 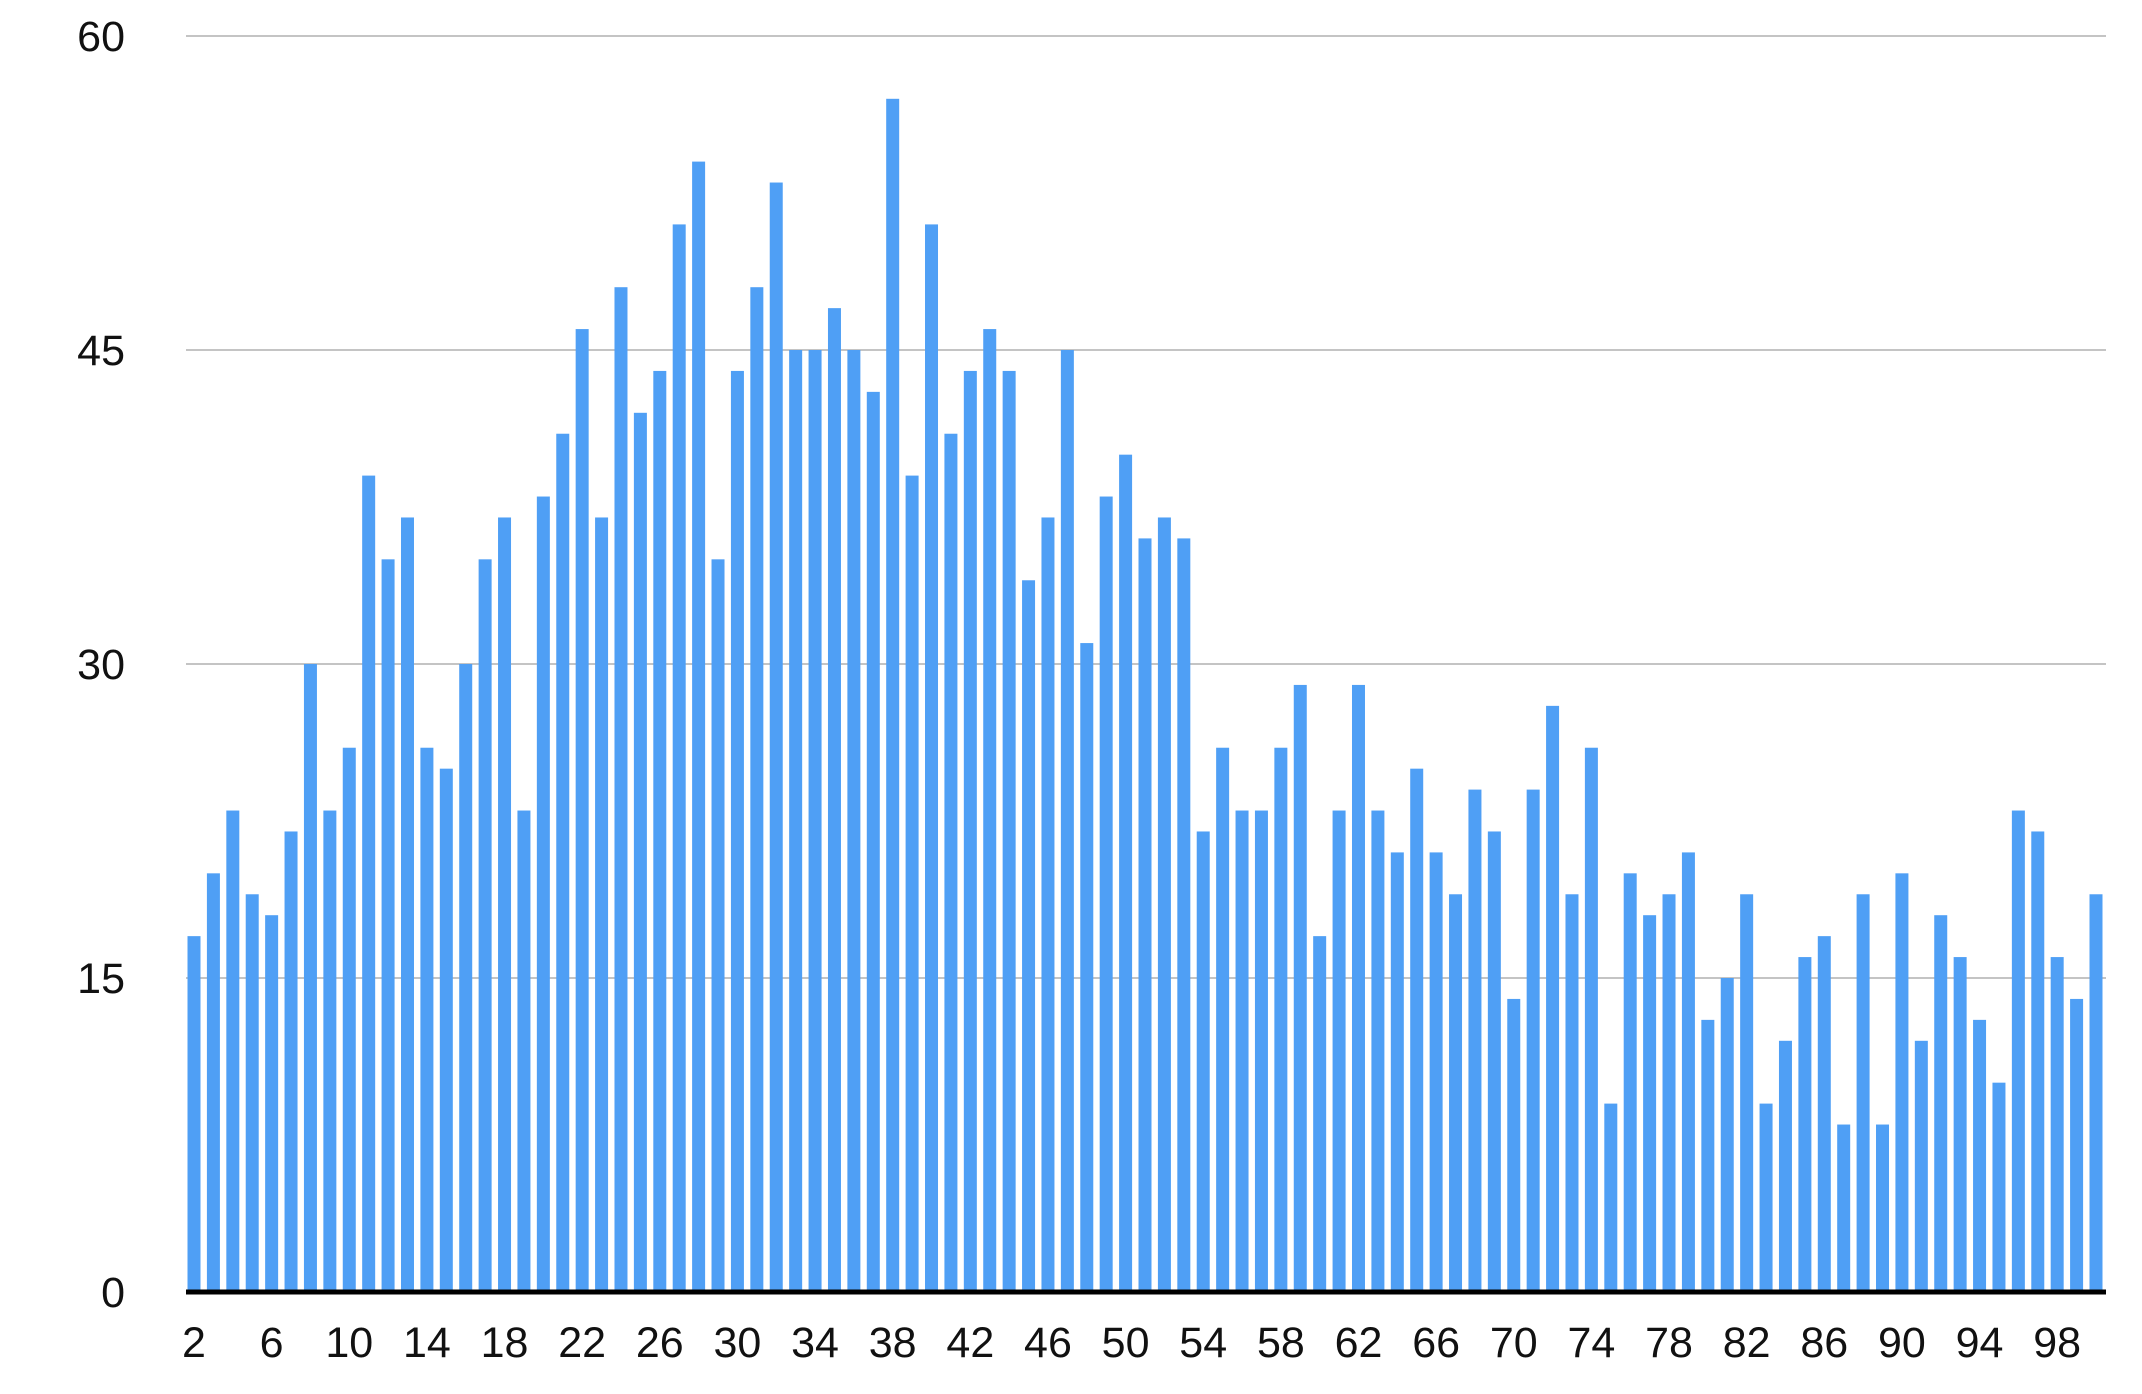 I want to click on y-tick-label: 15, so click(x=101, y=979).